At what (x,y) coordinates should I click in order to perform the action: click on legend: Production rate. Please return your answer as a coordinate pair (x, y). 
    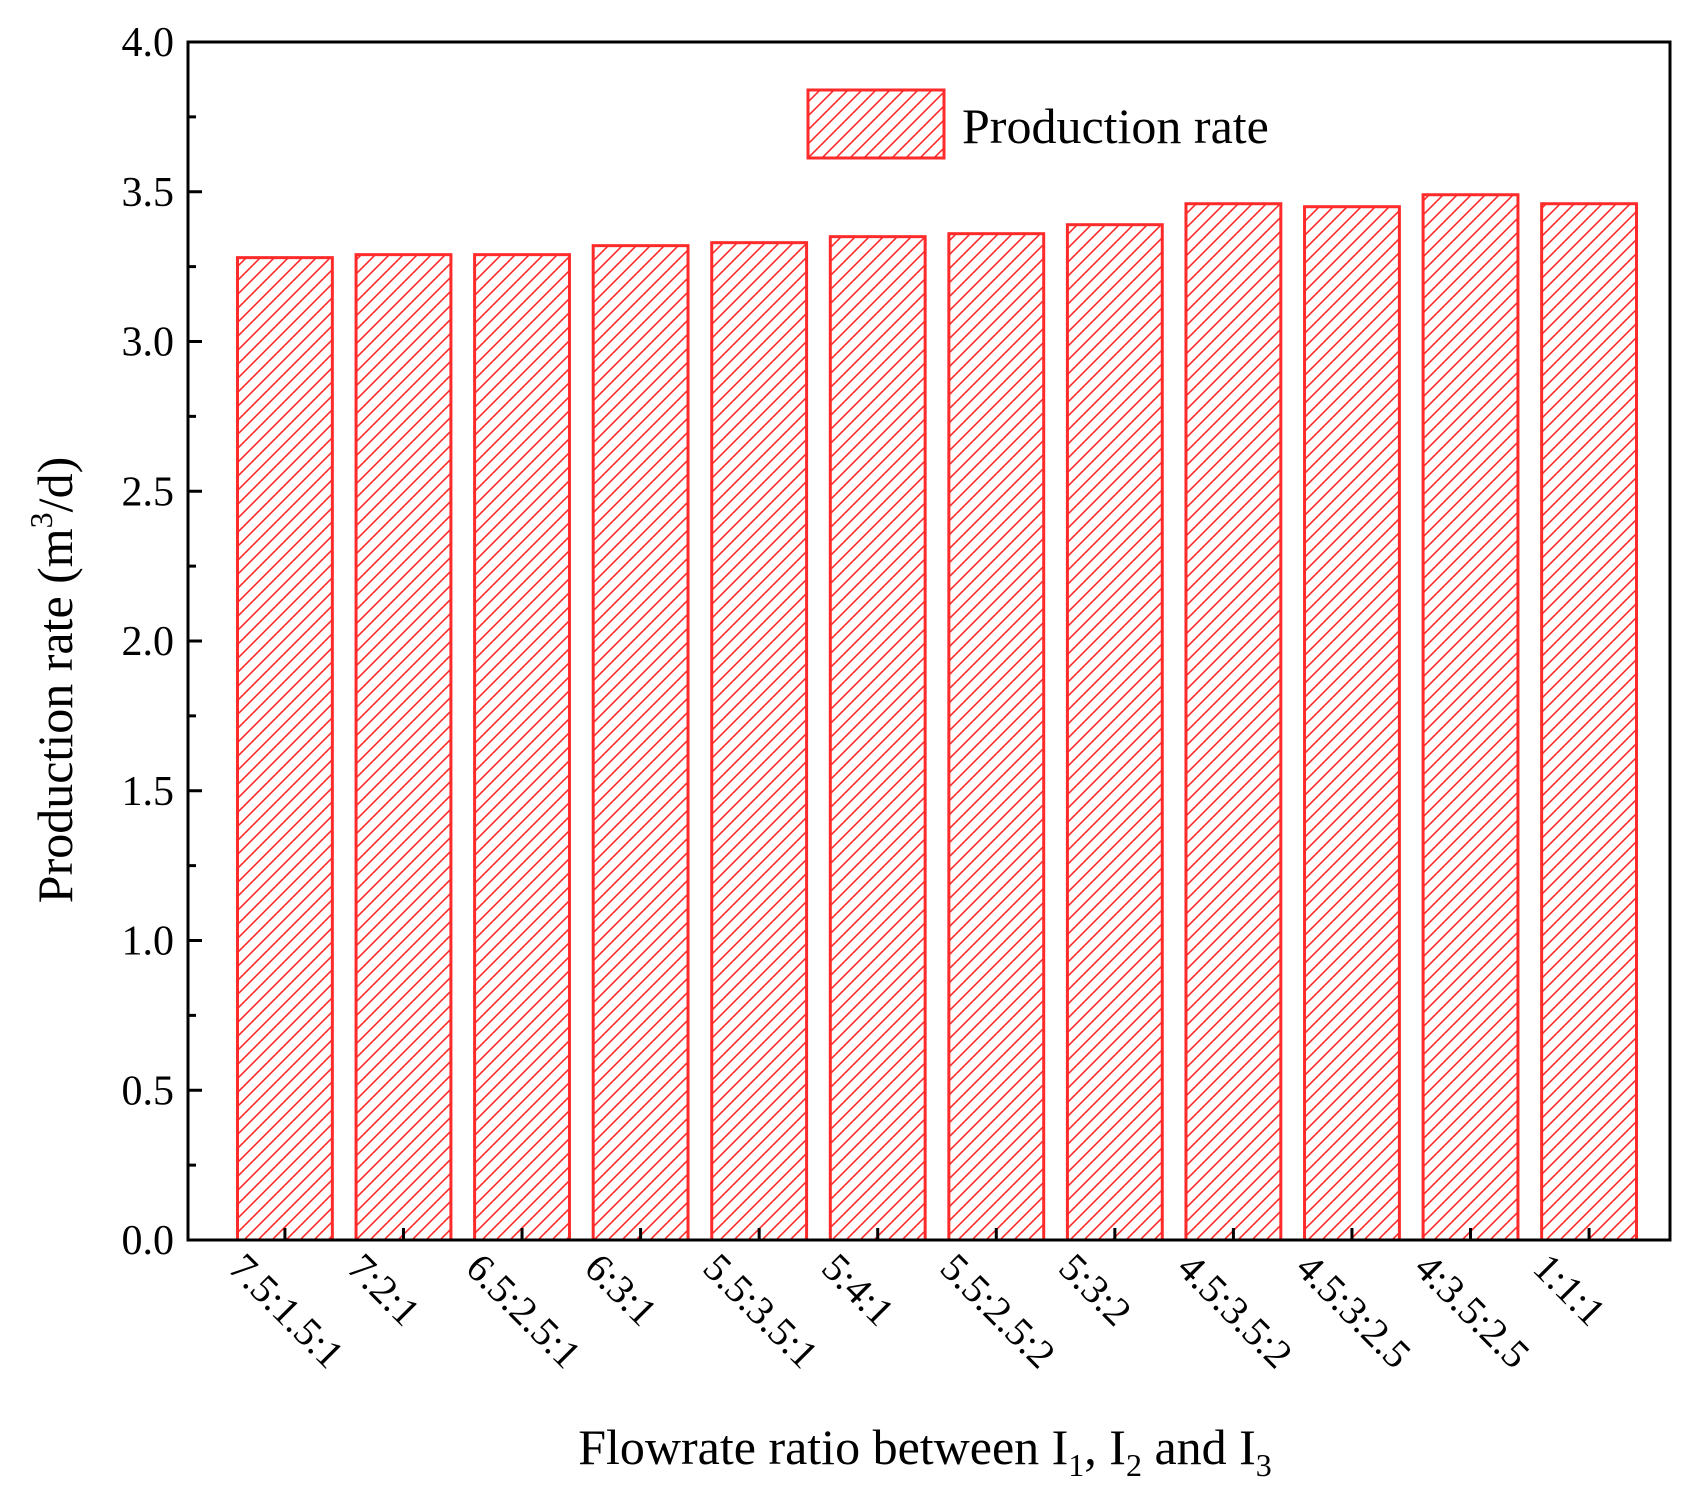
    Looking at the image, I should click on (1037, 124).